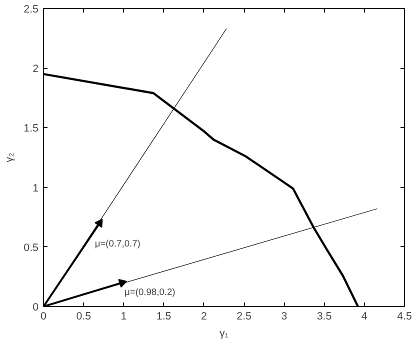 This screenshot has width=415, height=346. I want to click on y-tick-label: 1, so click(35, 188).